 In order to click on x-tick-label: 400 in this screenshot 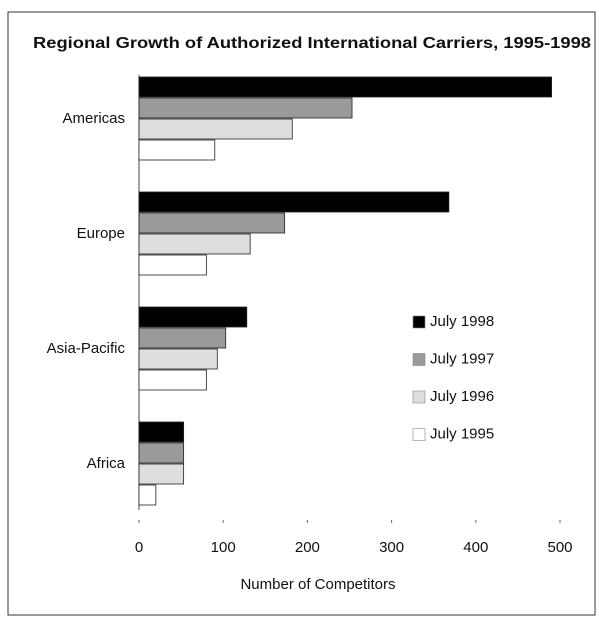, I will do `click(475, 547)`.